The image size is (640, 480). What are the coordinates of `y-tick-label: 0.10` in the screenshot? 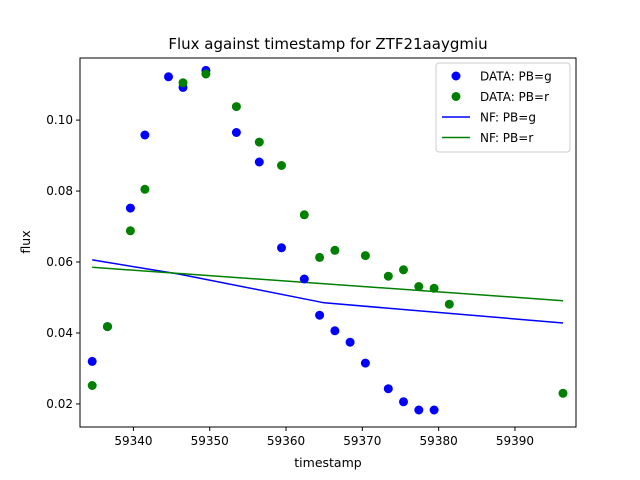 It's located at (59, 120).